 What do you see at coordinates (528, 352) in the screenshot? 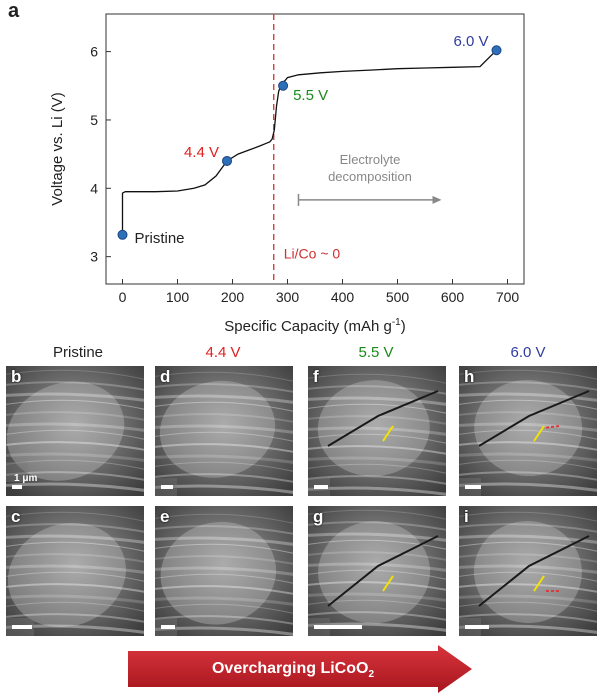
I see `column-title-6-0v: 6.0 V` at bounding box center [528, 352].